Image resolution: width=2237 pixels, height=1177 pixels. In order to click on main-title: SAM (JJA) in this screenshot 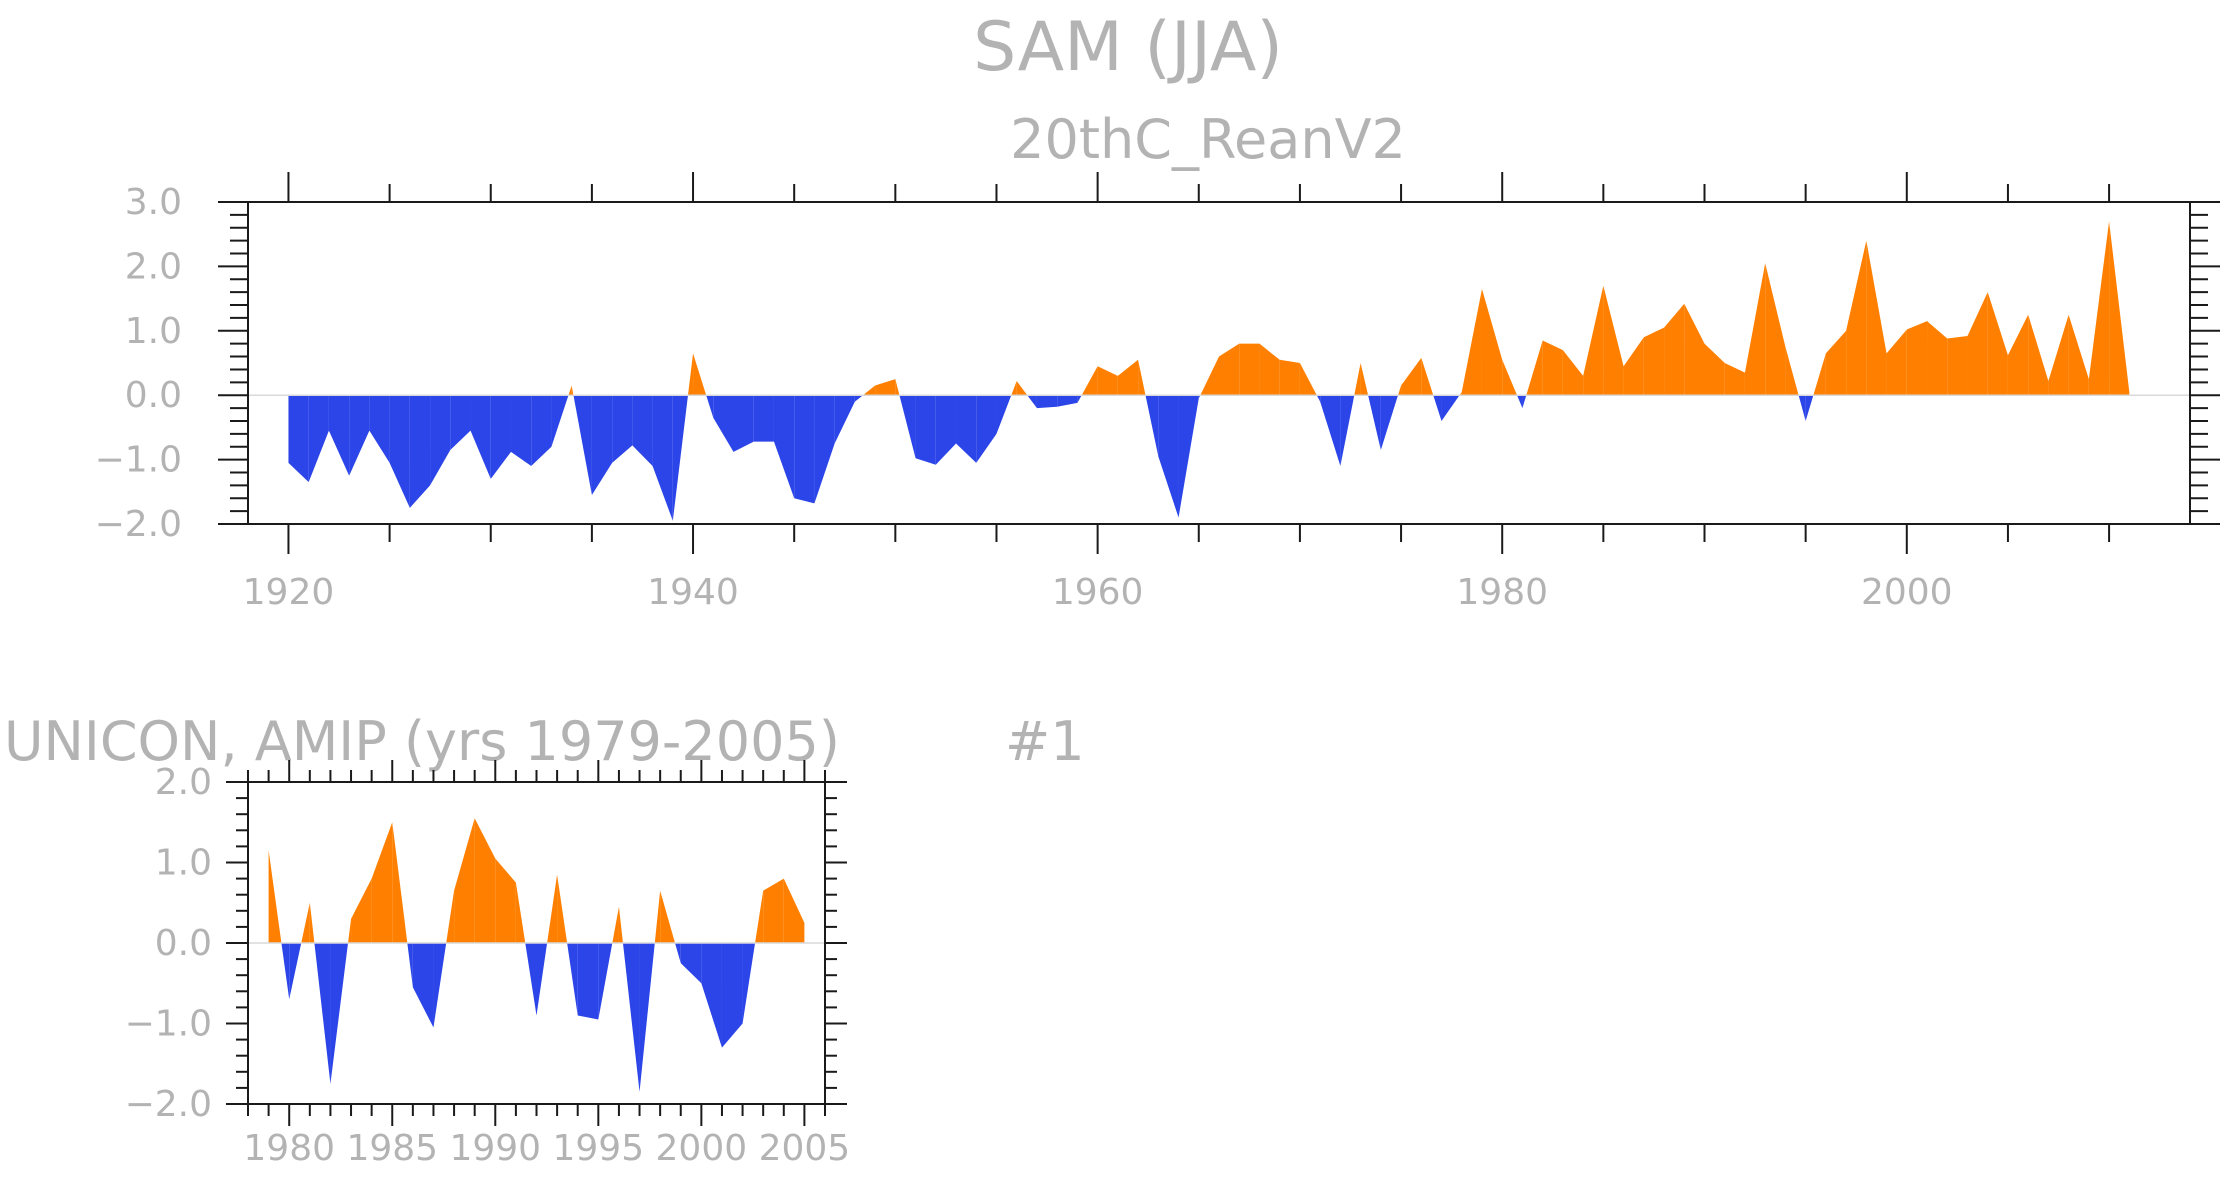, I will do `click(1128, 47)`.